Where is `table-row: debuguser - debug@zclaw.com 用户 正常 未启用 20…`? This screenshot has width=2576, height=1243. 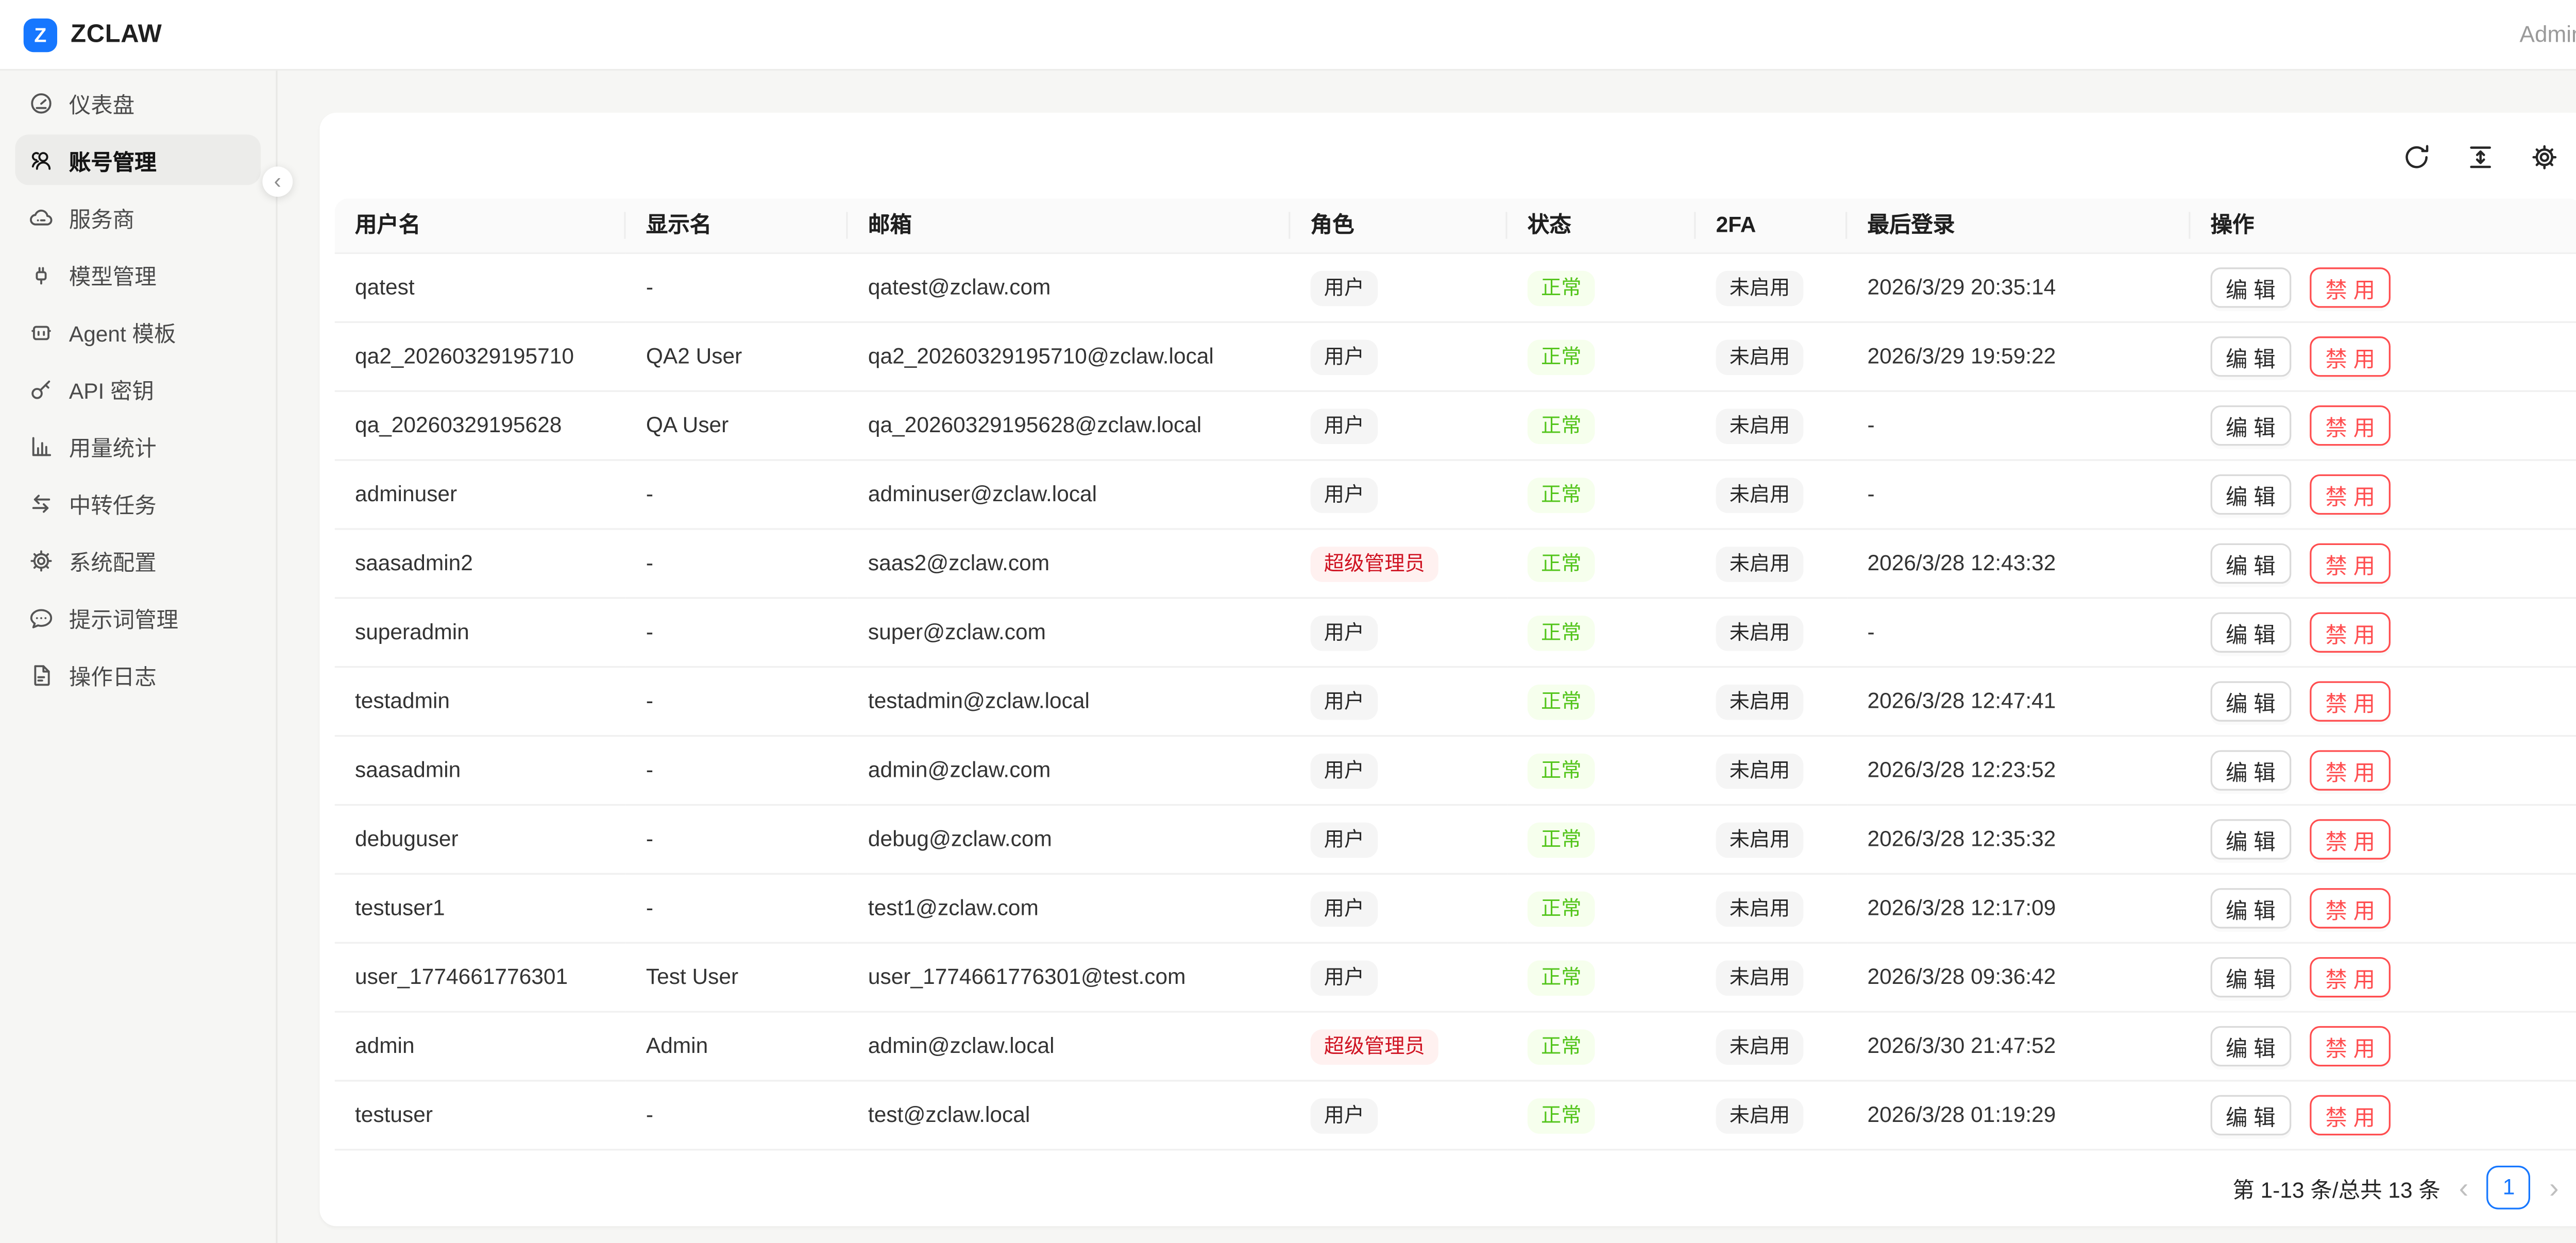 table-row: debuguser - debug@zclaw.com 用户 正常 未启用 20… is located at coordinates (1455, 840).